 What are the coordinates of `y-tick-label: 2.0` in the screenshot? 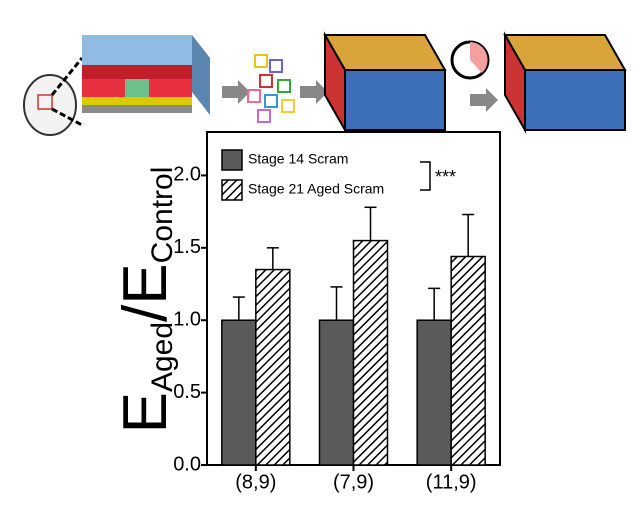 It's located at (187, 175).